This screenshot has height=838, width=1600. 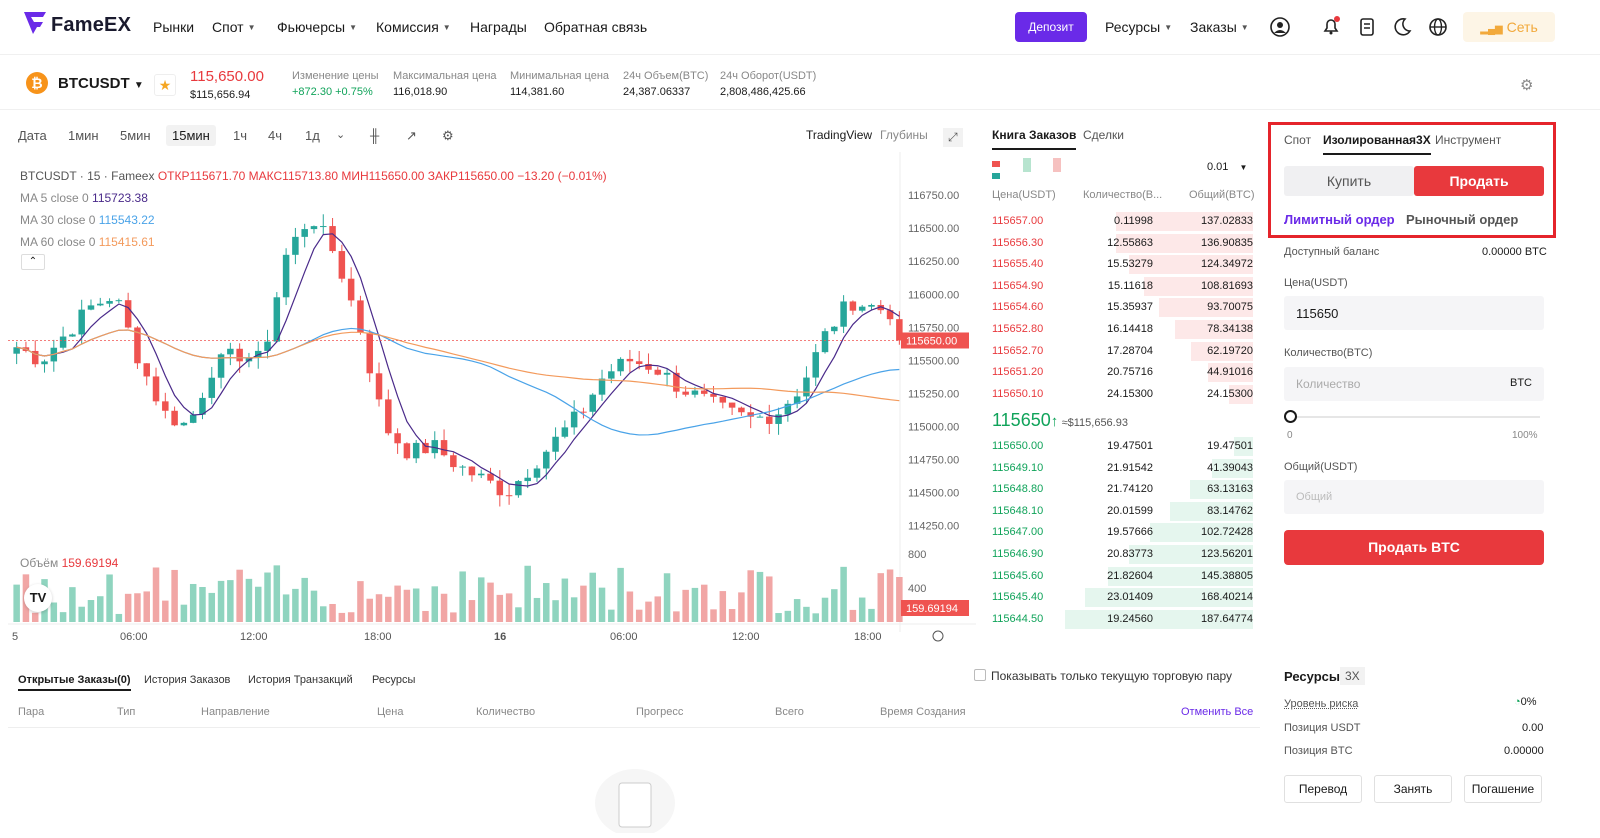 I want to click on ask-row: 115657.00 0.11998 137.02833, so click(x=1119, y=221).